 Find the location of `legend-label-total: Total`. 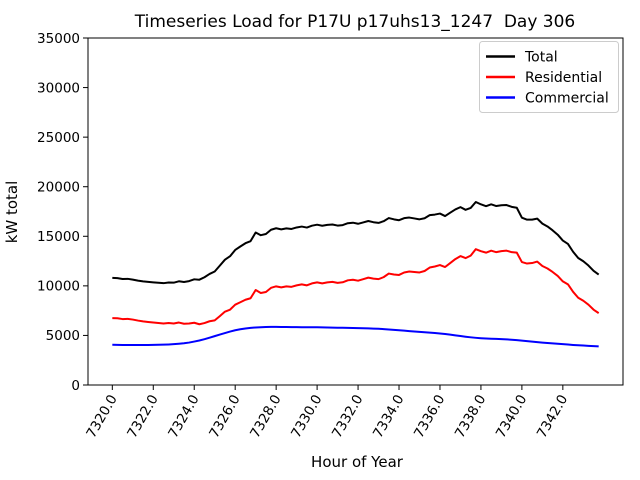

legend-label-total: Total is located at coordinates (541, 58).